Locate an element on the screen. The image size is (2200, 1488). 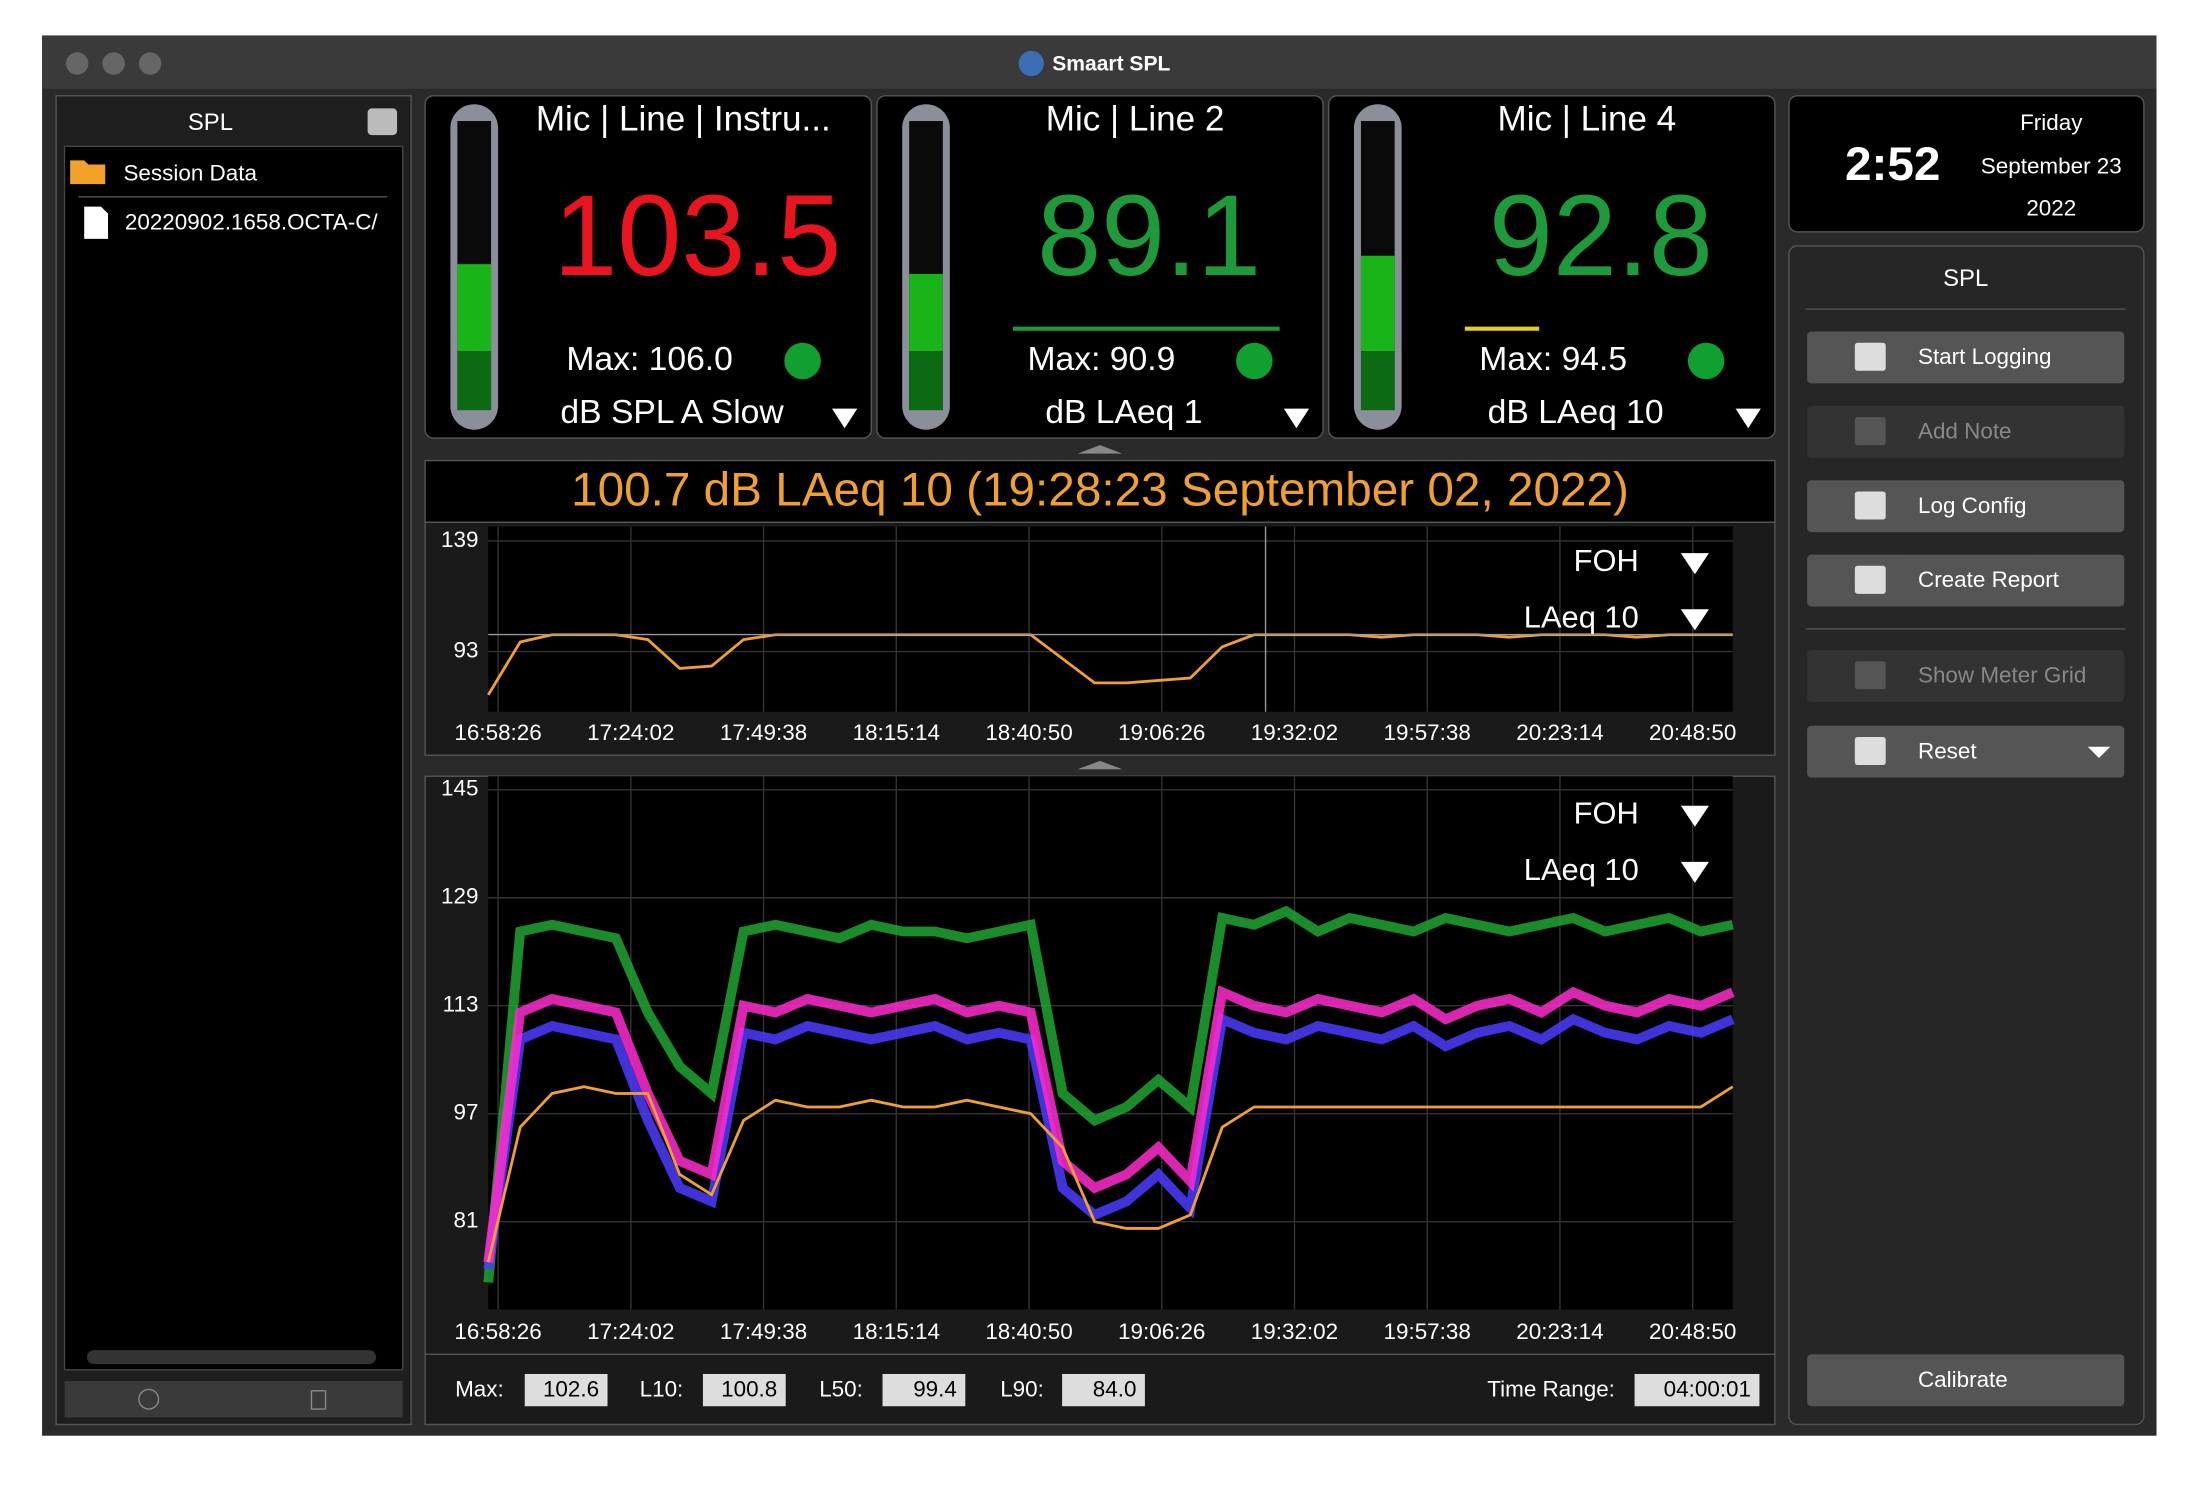
stat-label: Max: is located at coordinates (479, 1389).